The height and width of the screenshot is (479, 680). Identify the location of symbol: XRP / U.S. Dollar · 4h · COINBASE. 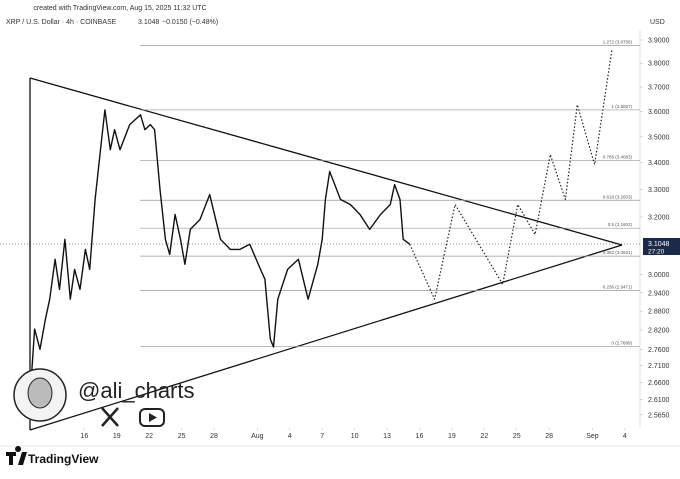
(61, 22).